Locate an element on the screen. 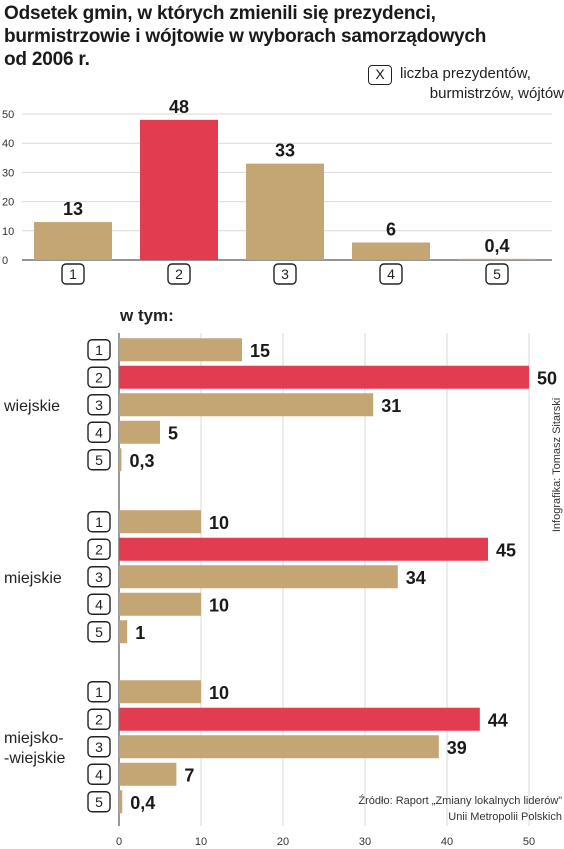  bar-value-label: 0,3 is located at coordinates (141, 461).